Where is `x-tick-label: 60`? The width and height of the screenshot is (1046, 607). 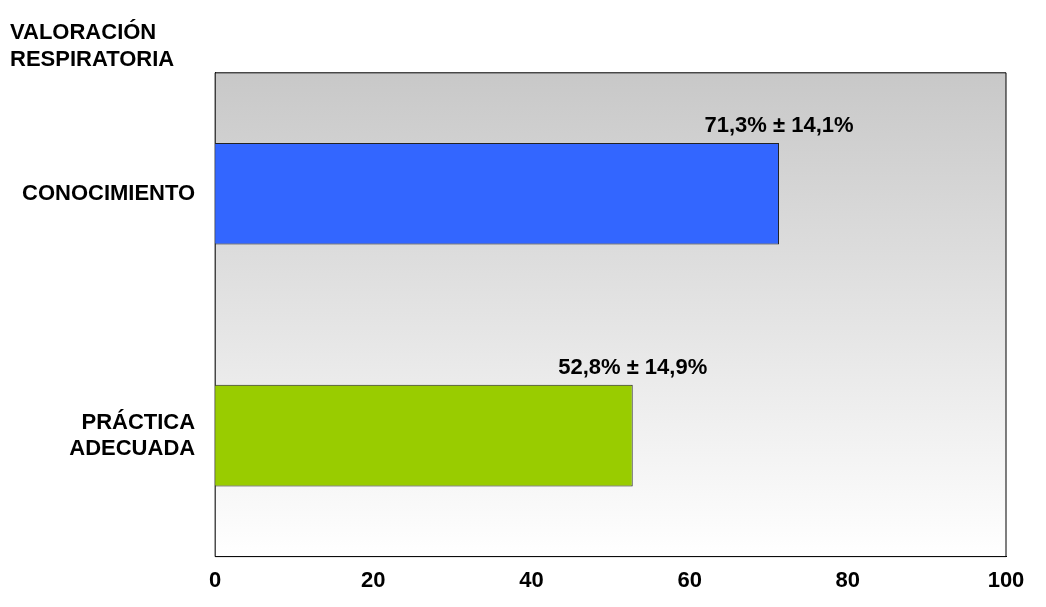
x-tick-label: 60 is located at coordinates (689, 579).